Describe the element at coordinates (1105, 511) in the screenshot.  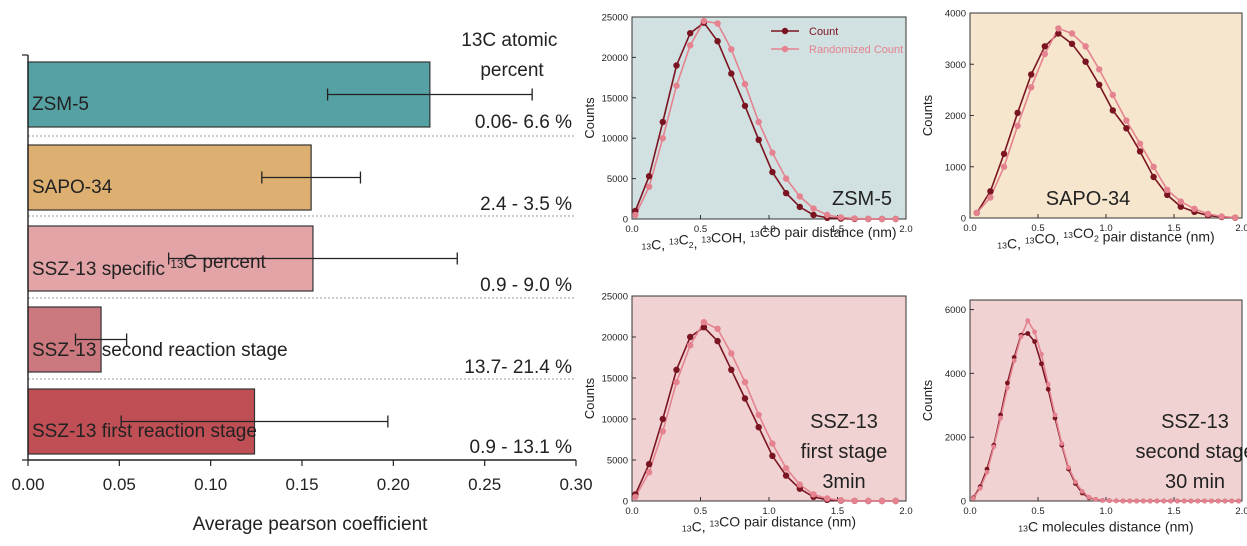
I see `x-tick-label: 1.0` at that location.